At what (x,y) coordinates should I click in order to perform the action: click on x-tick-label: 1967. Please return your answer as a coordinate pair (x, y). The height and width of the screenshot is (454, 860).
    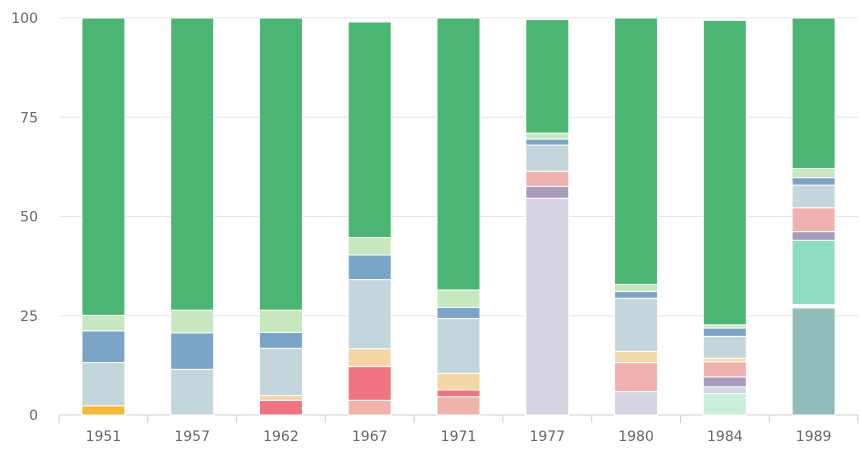
    Looking at the image, I should click on (370, 437).